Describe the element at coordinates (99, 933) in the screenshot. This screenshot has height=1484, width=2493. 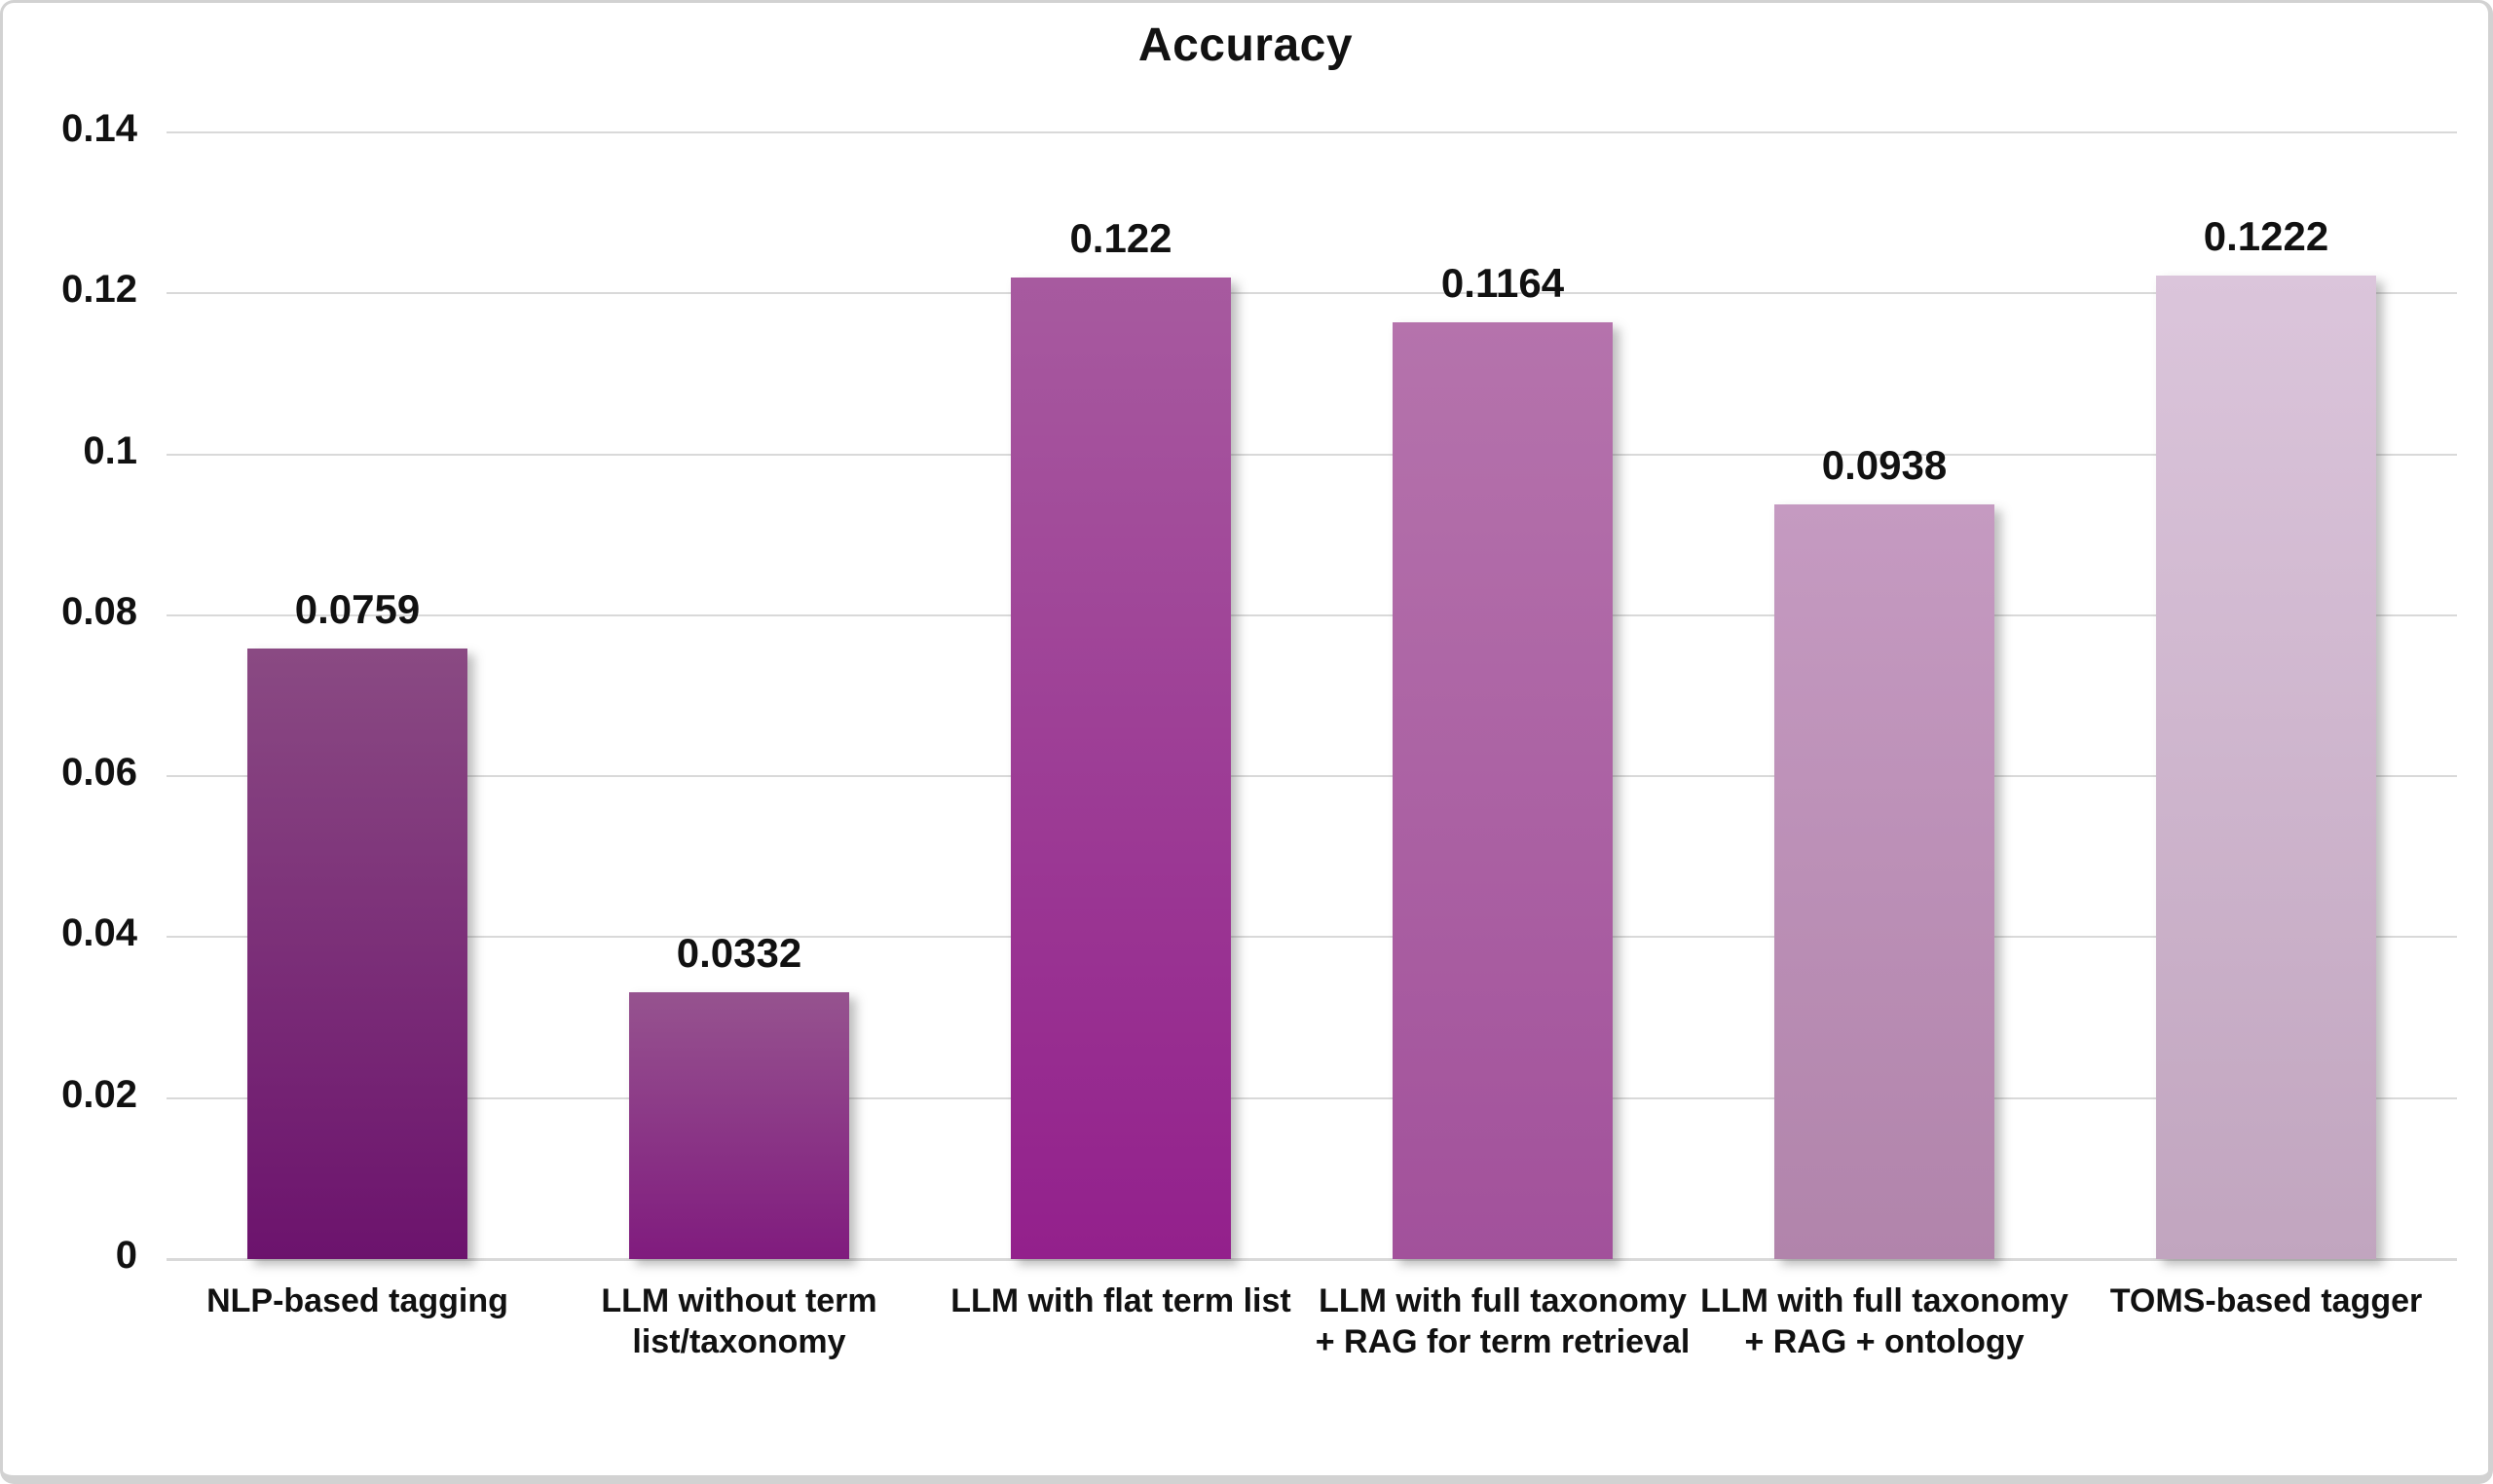
I see `y-axis-tick-label: 0.04` at that location.